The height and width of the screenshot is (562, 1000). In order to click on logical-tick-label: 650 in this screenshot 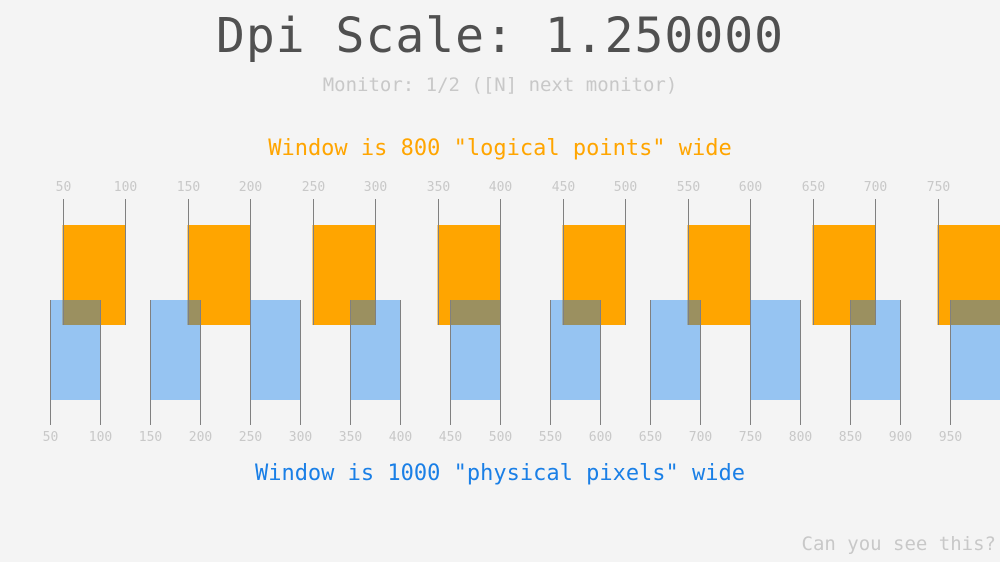, I will do `click(813, 187)`.